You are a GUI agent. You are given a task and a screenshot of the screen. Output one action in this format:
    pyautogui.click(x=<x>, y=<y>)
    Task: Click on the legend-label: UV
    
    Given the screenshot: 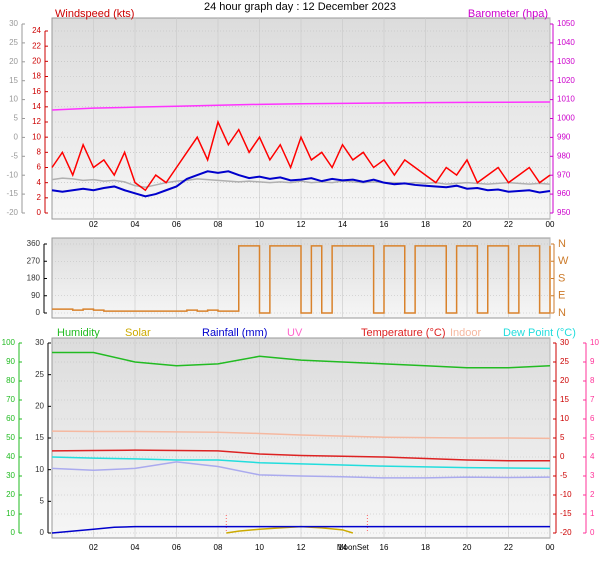 What is the action you would take?
    pyautogui.click(x=295, y=333)
    